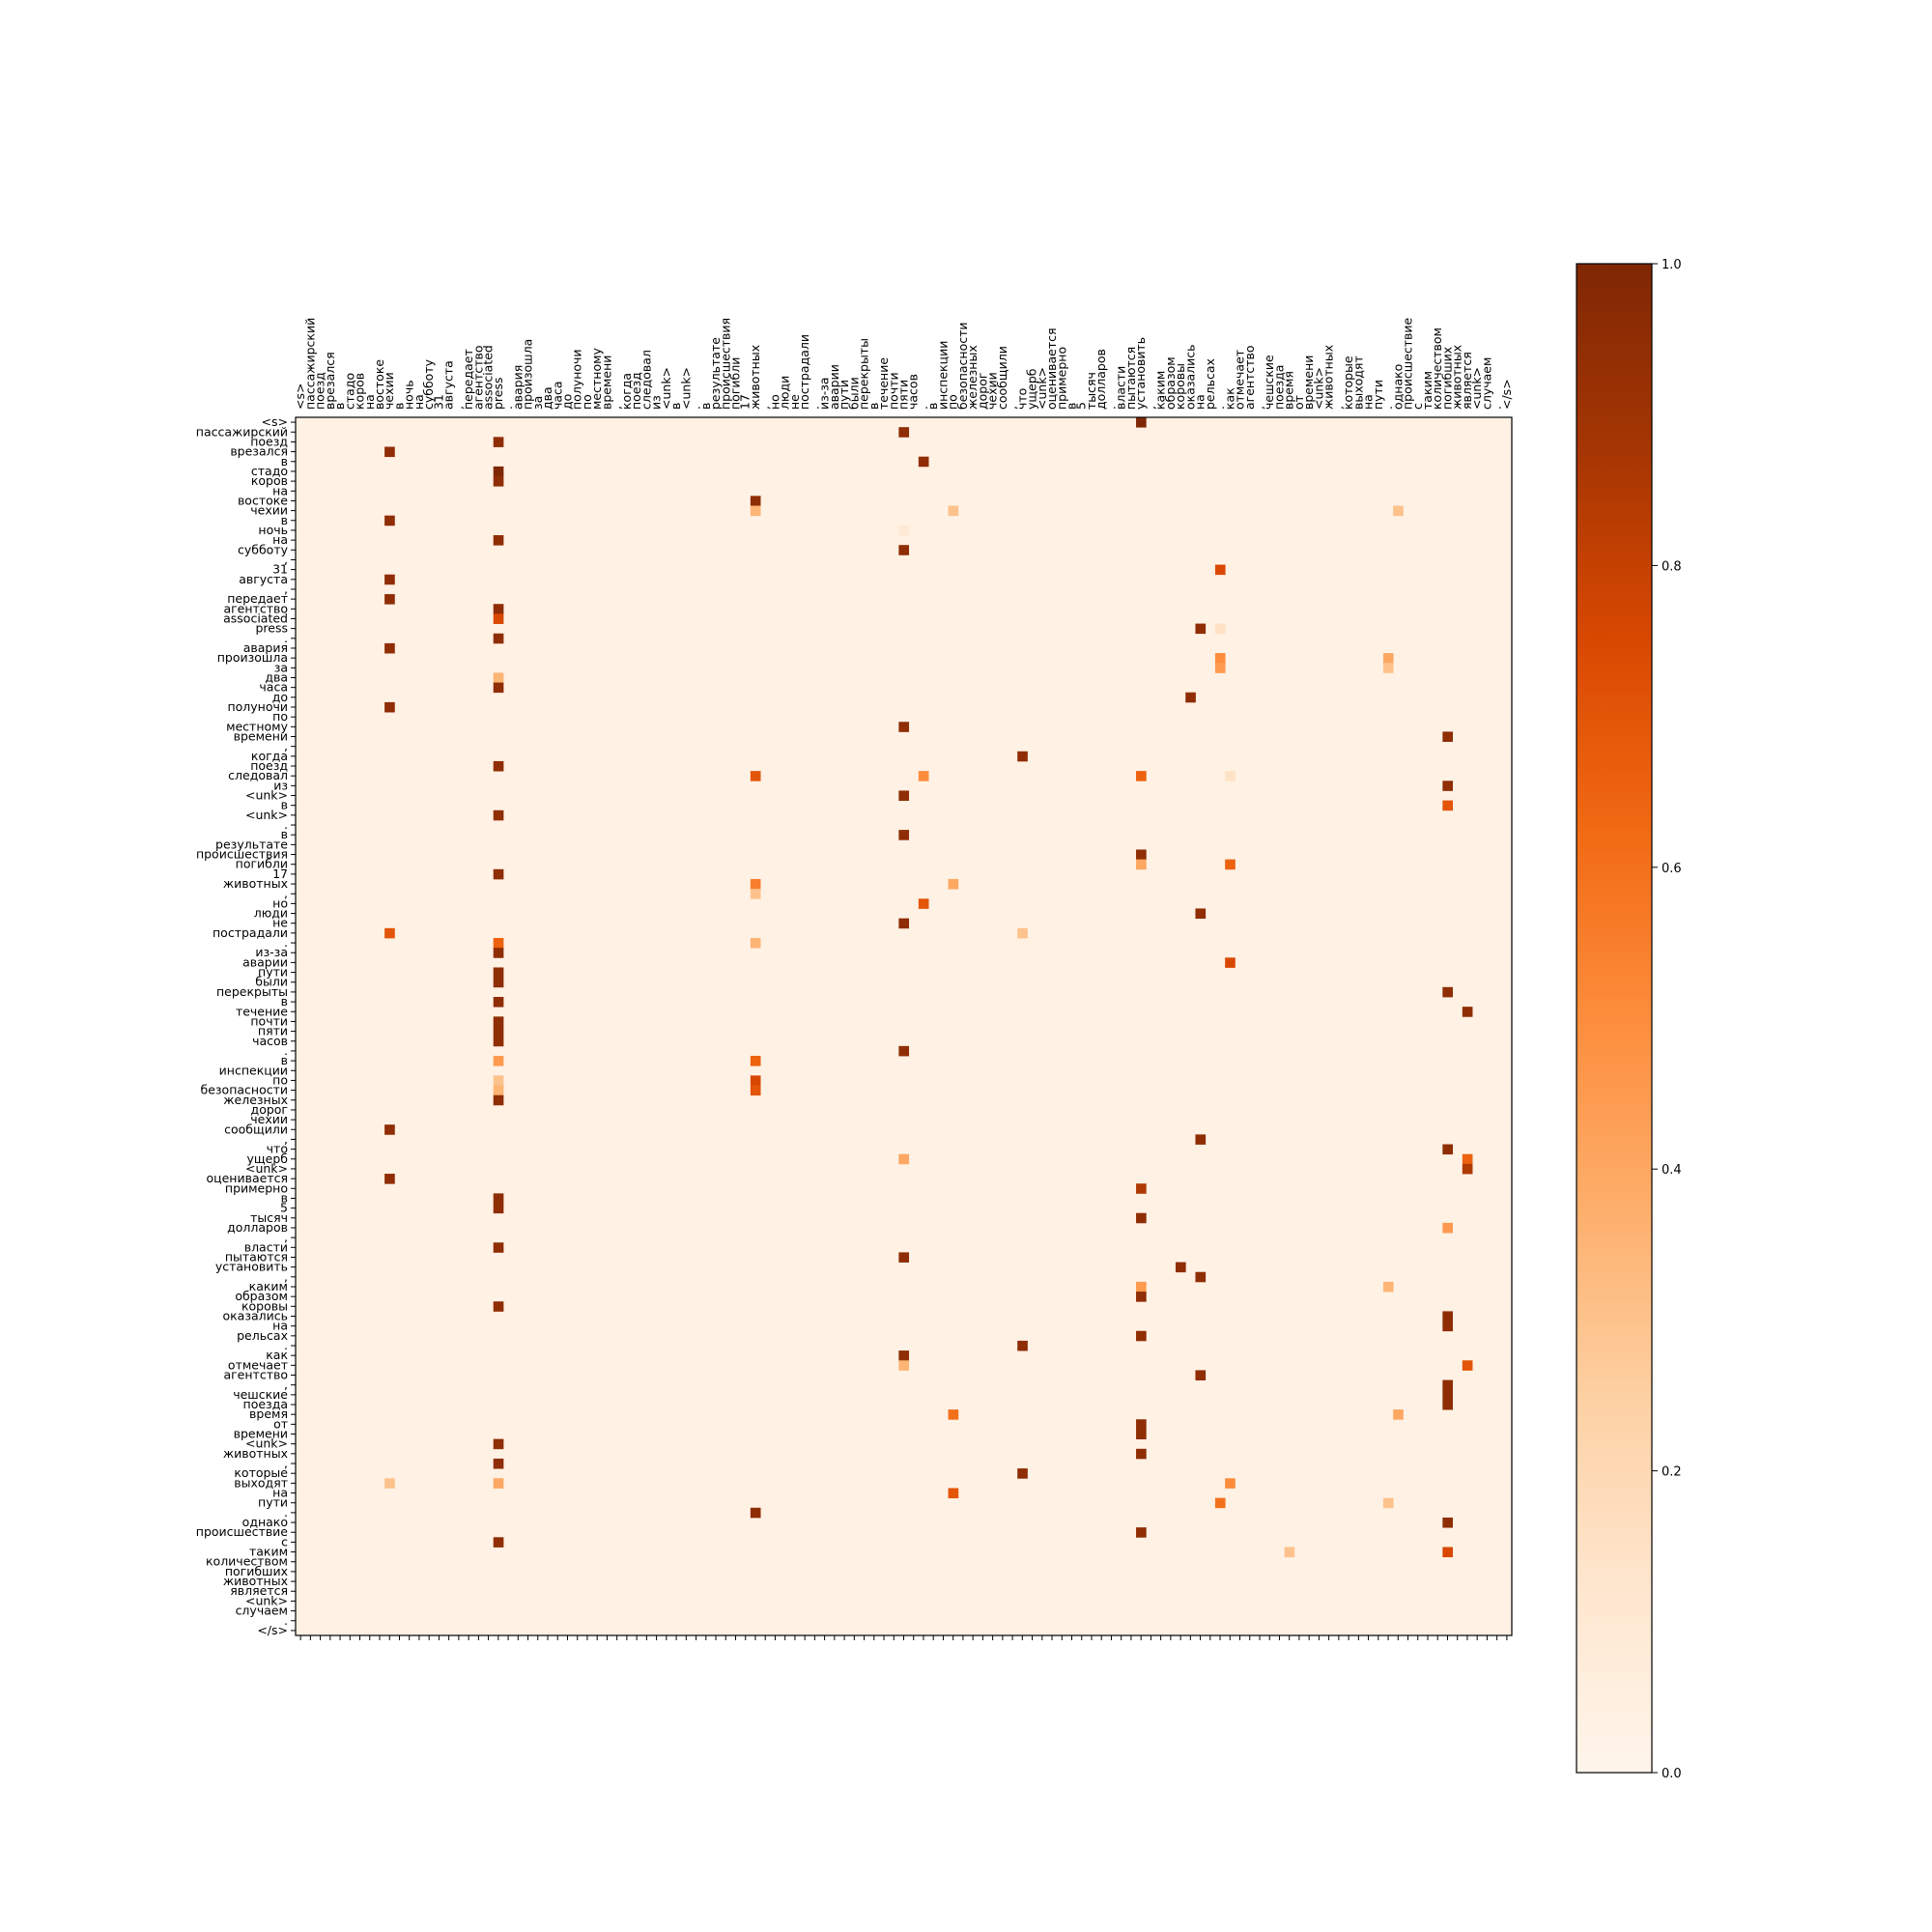 The image size is (1932, 1932). I want to click on x-tick-label: чехии, so click(992, 391).